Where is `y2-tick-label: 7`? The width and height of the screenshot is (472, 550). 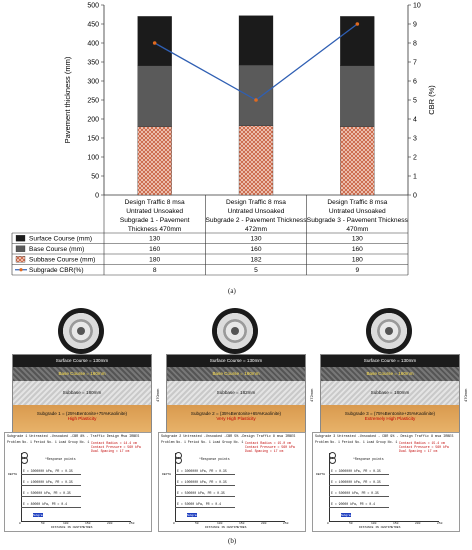
y2-tick-label: 7 is located at coordinates (415, 63).